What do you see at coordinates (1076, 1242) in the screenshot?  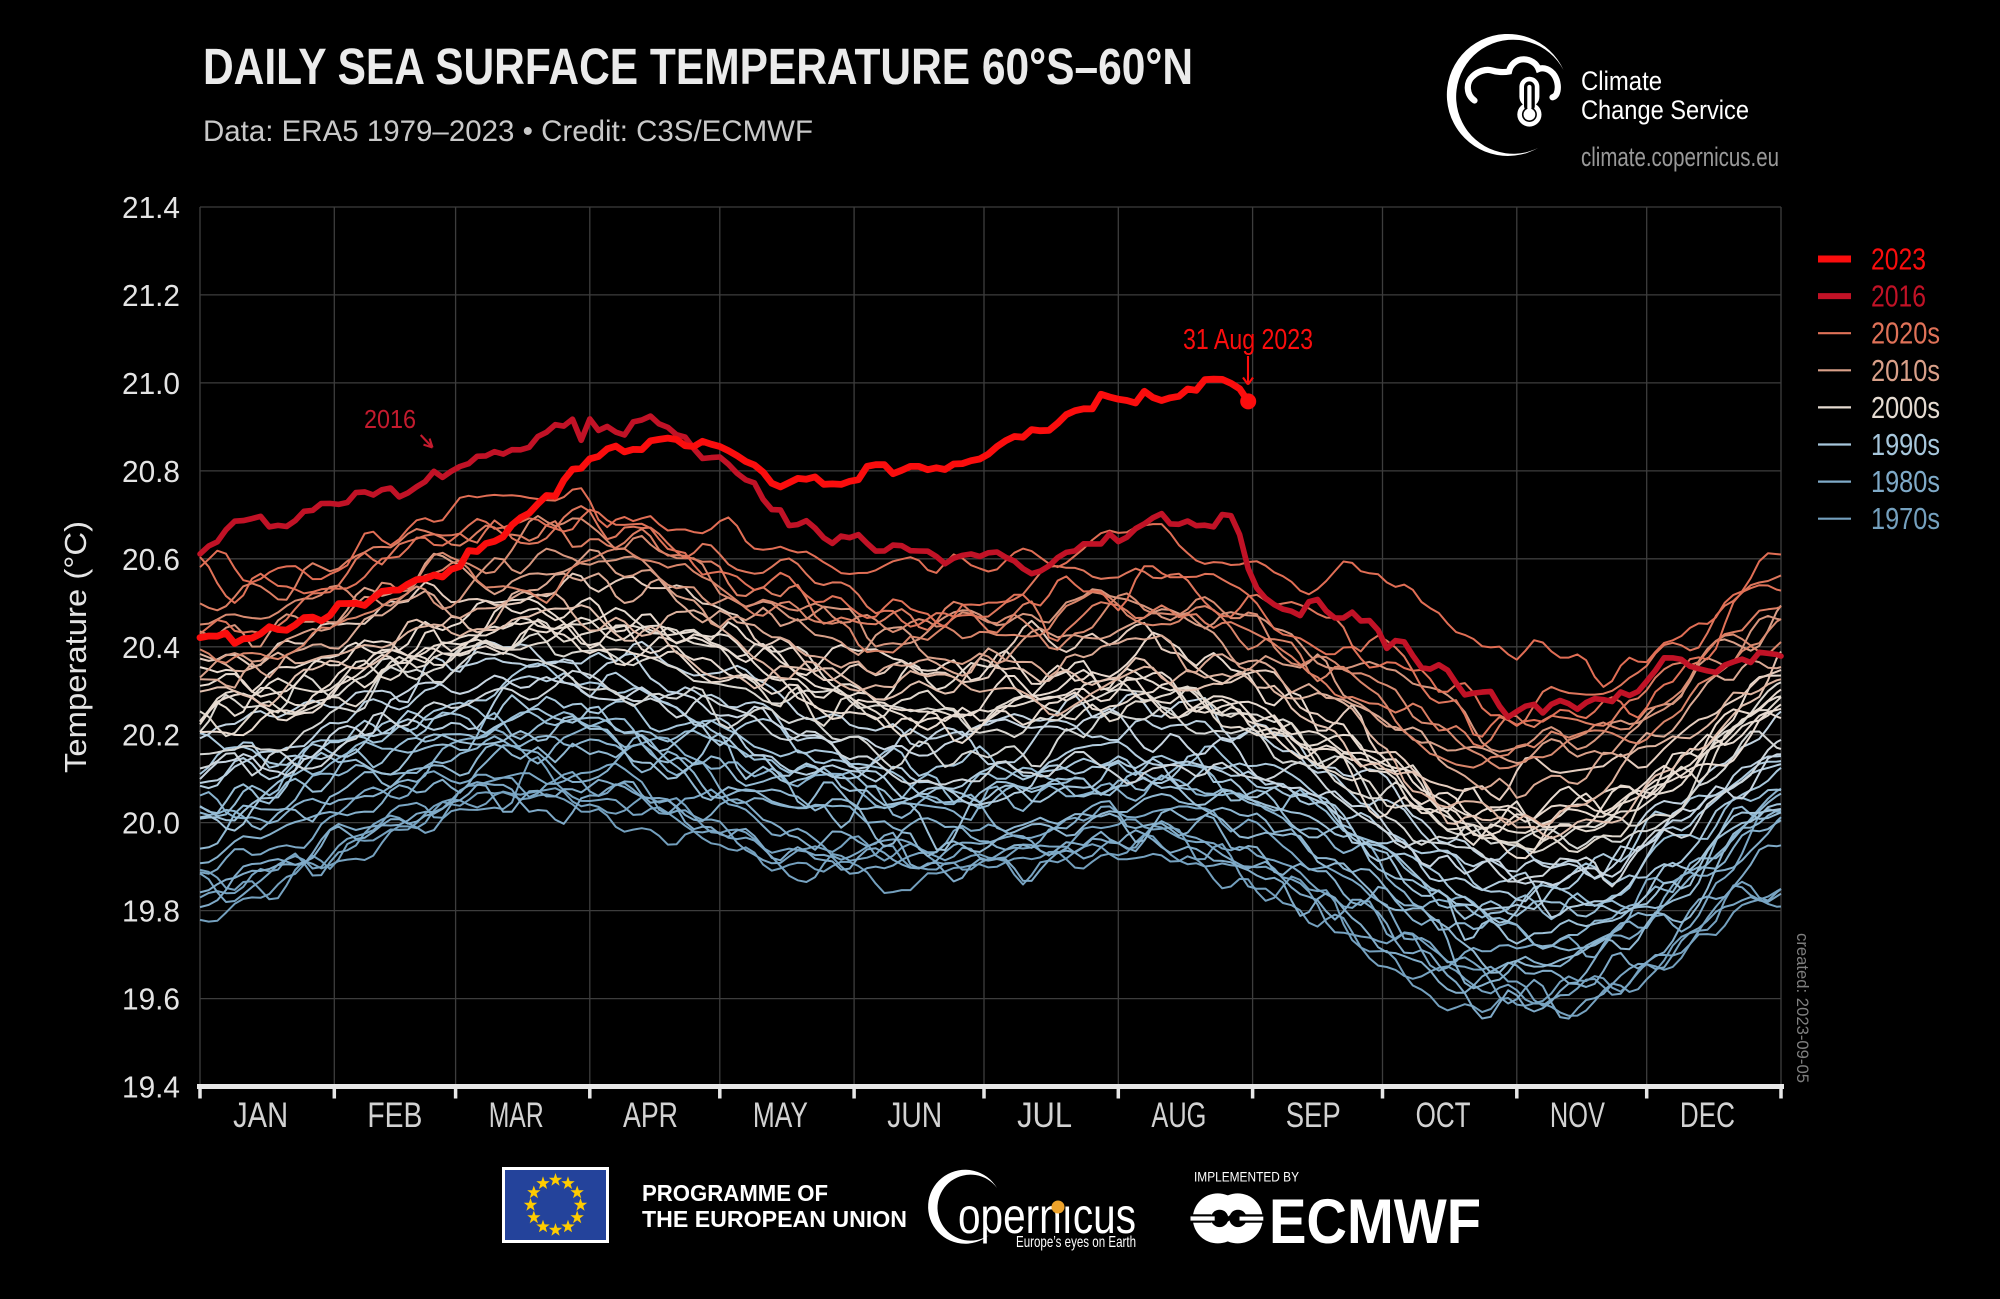 I see `svg-text: Europe’s eyes on Earth` at bounding box center [1076, 1242].